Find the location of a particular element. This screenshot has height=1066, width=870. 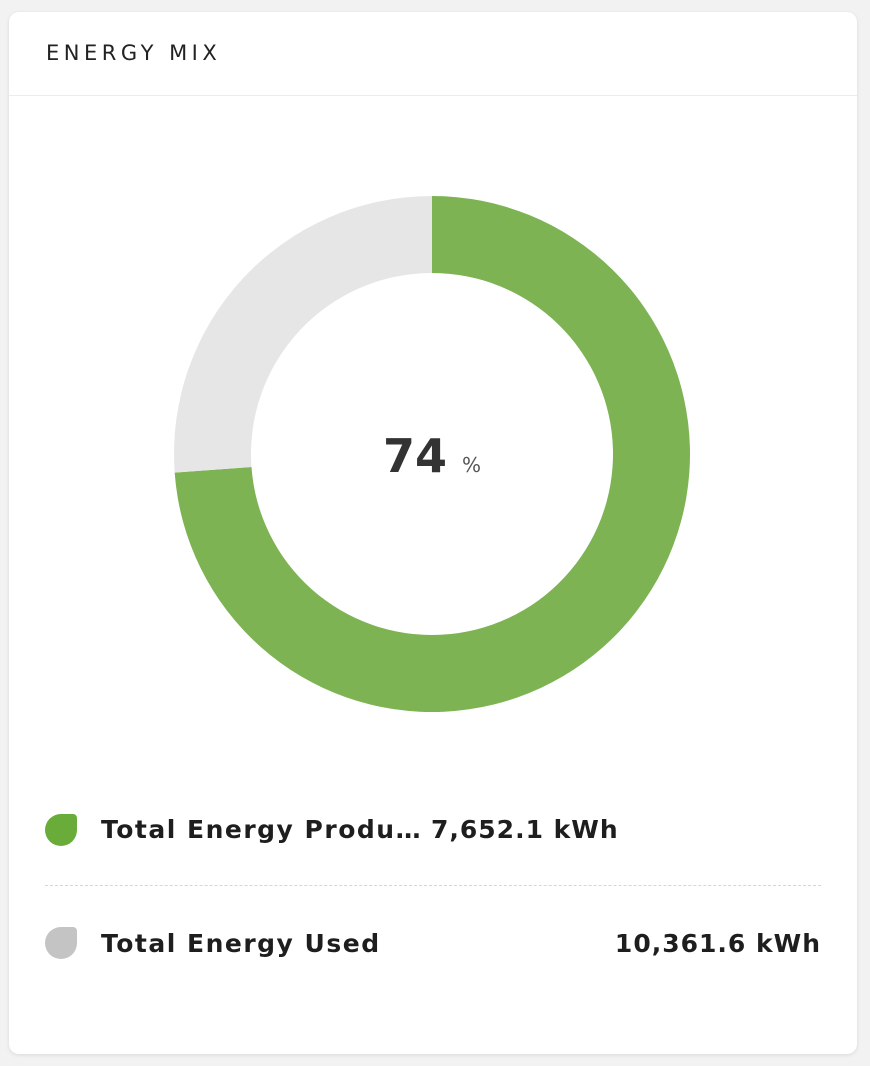

card-title: ENERGY MIX is located at coordinates (134, 53).